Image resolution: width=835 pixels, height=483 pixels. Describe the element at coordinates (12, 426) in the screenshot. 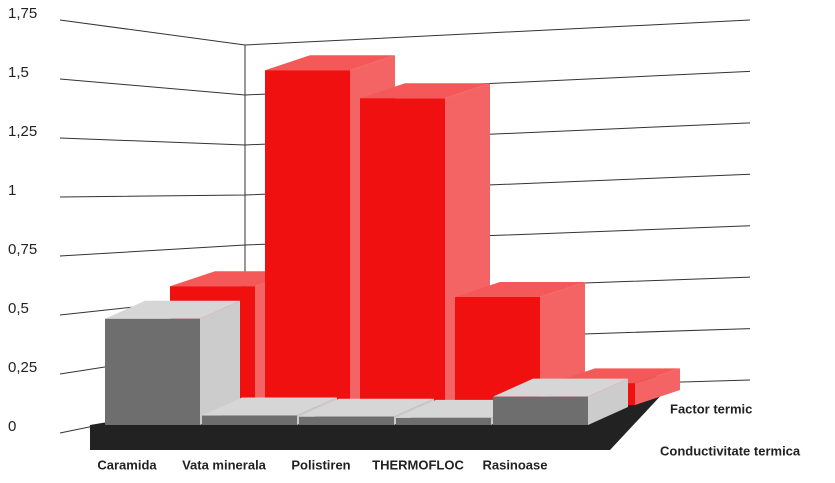

I see `y-tick-label: 0` at that location.